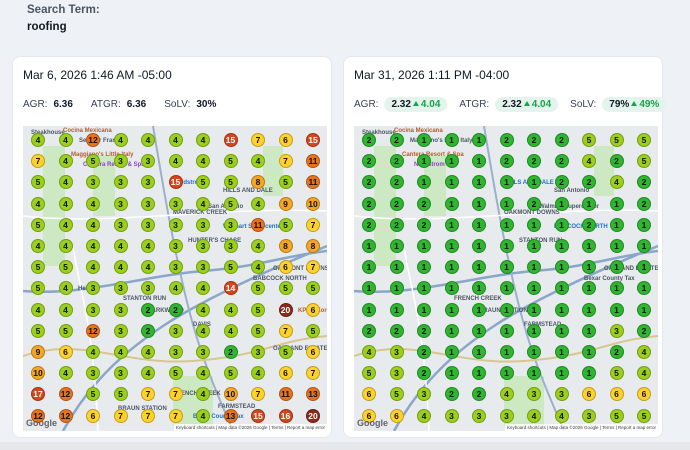  I want to click on rank-pin: 10, so click(38, 373).